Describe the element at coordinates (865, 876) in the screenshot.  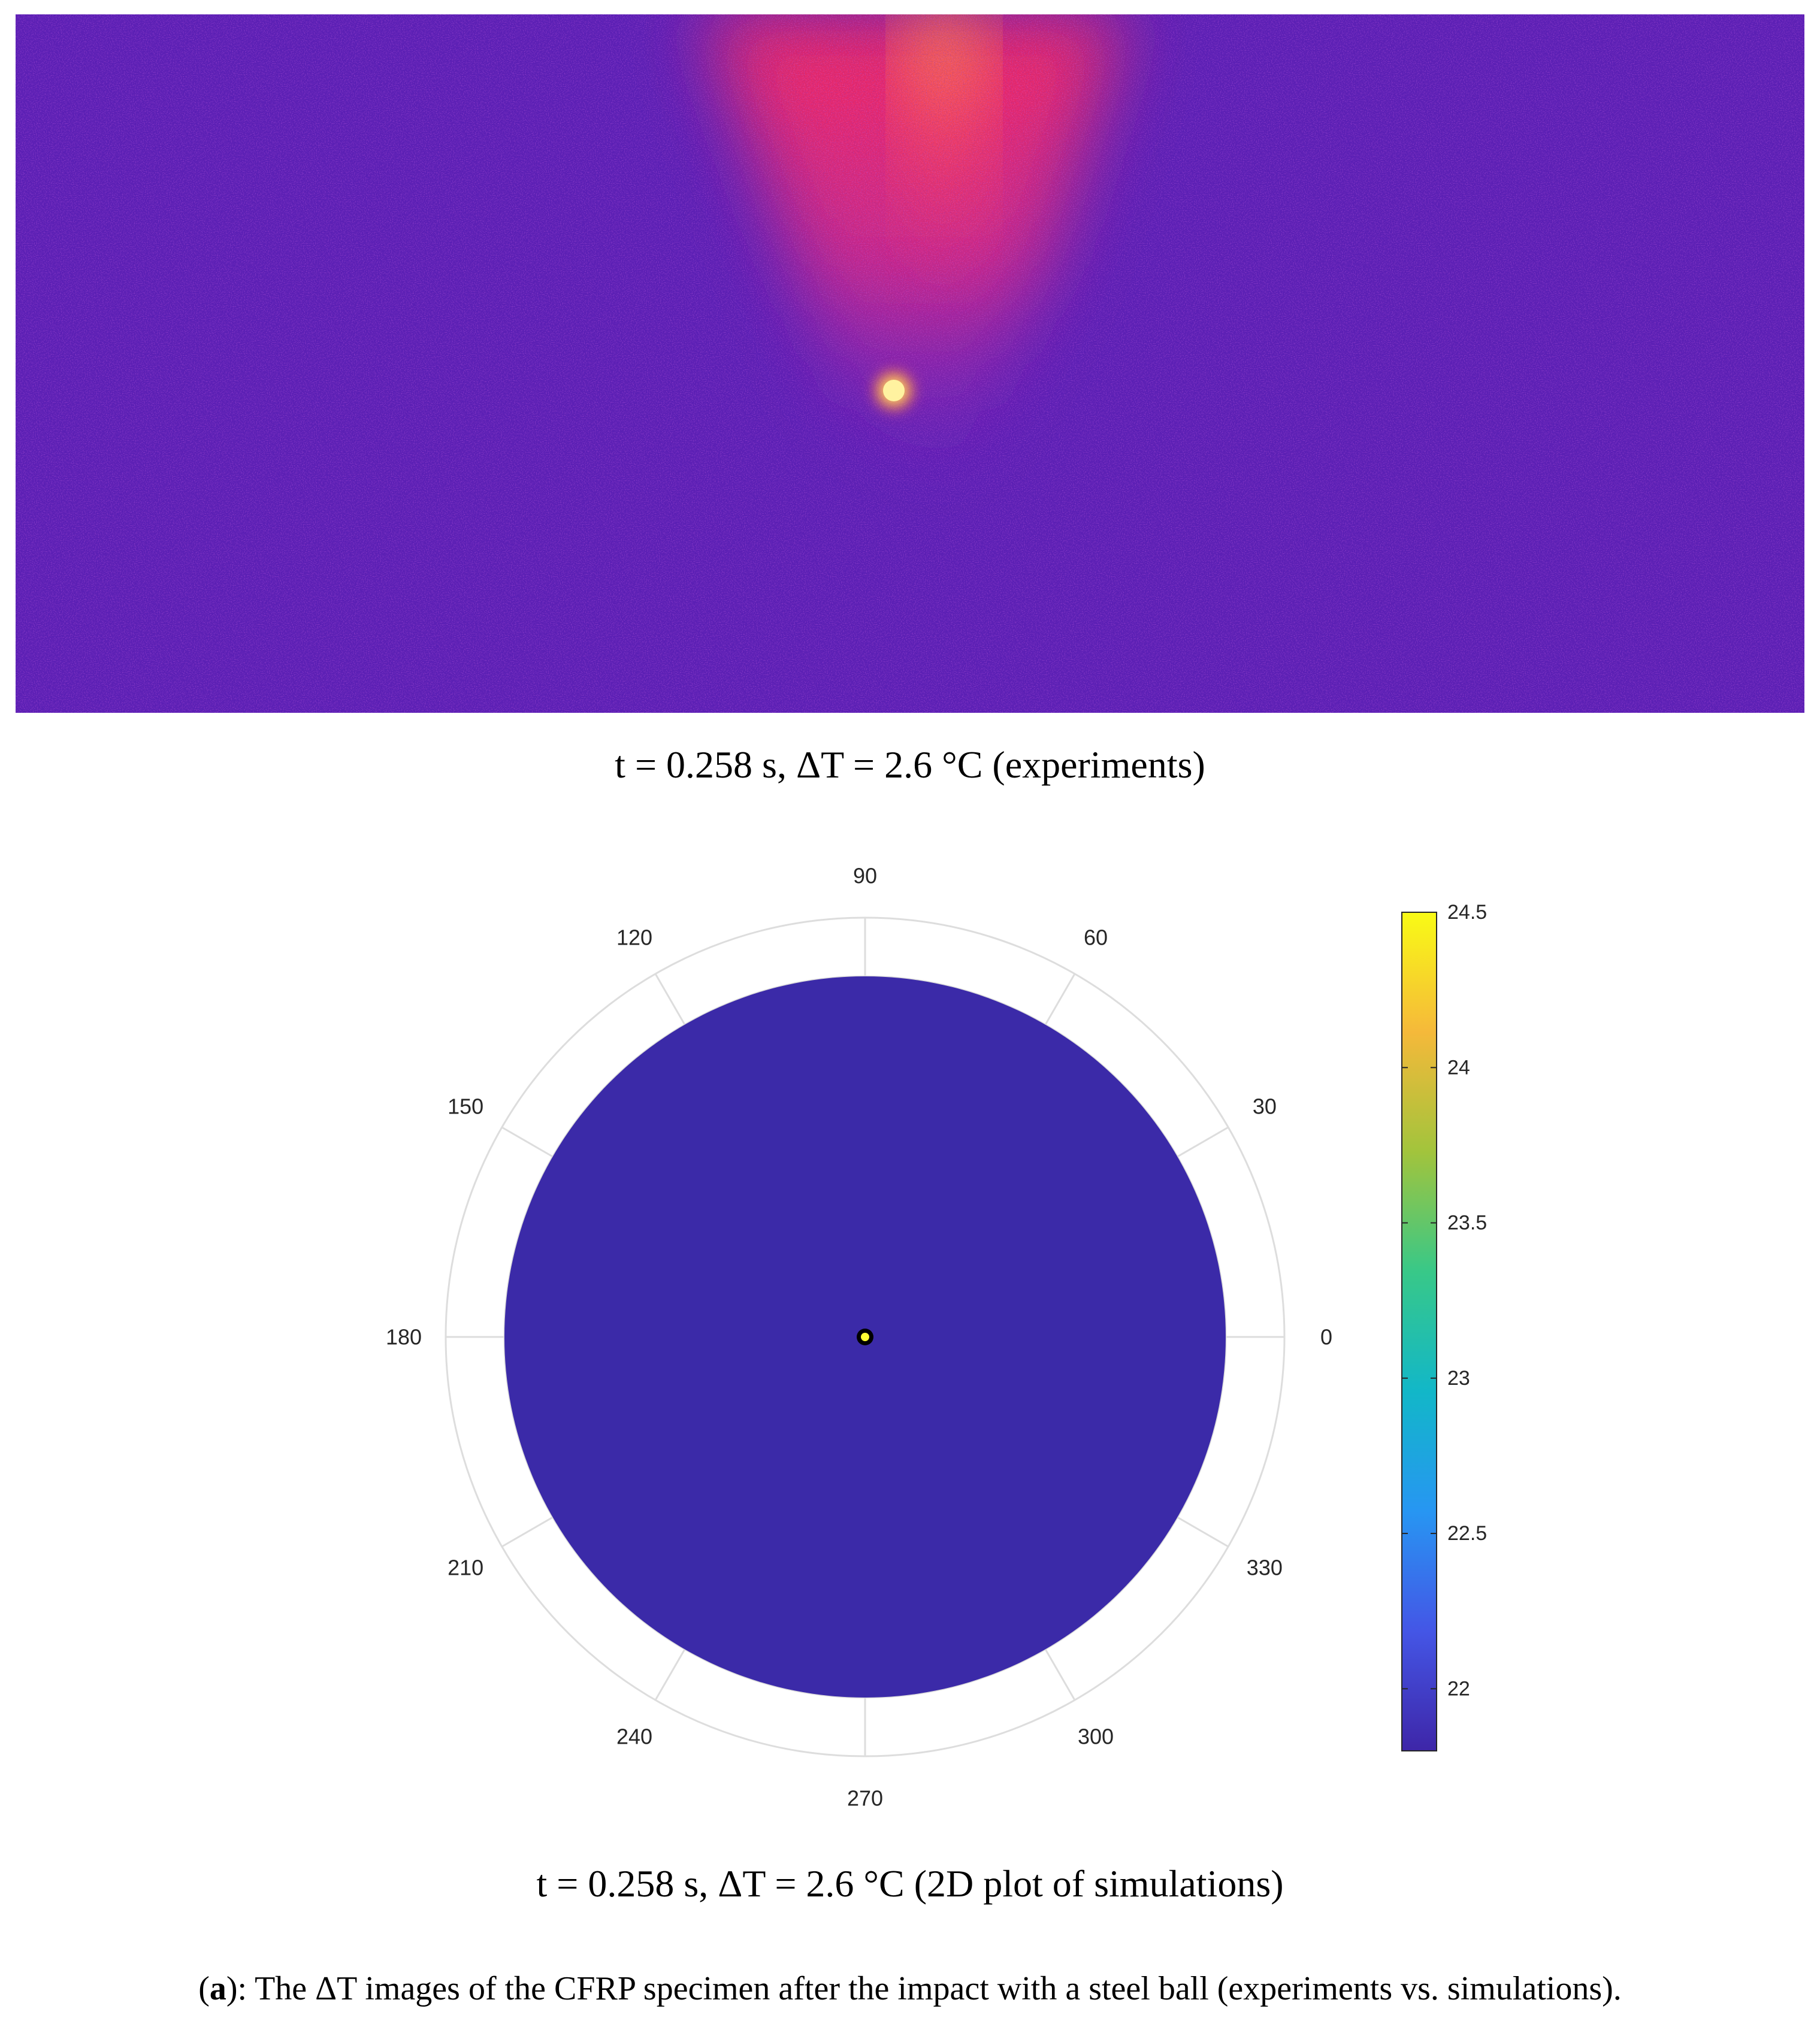
I see `theta-label-90: 90` at that location.